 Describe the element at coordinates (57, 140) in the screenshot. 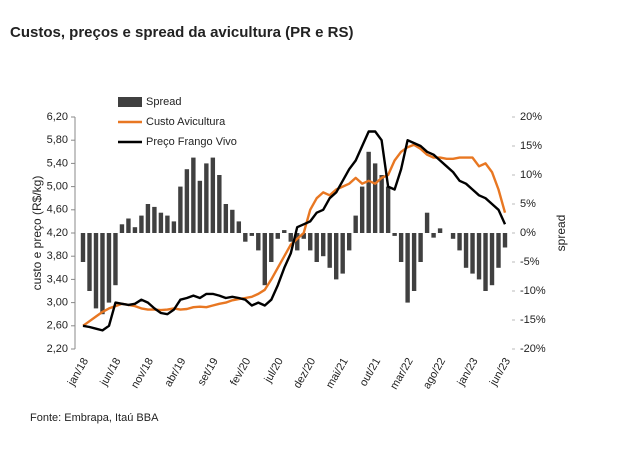

I see `y-tick-label: 5,80` at that location.